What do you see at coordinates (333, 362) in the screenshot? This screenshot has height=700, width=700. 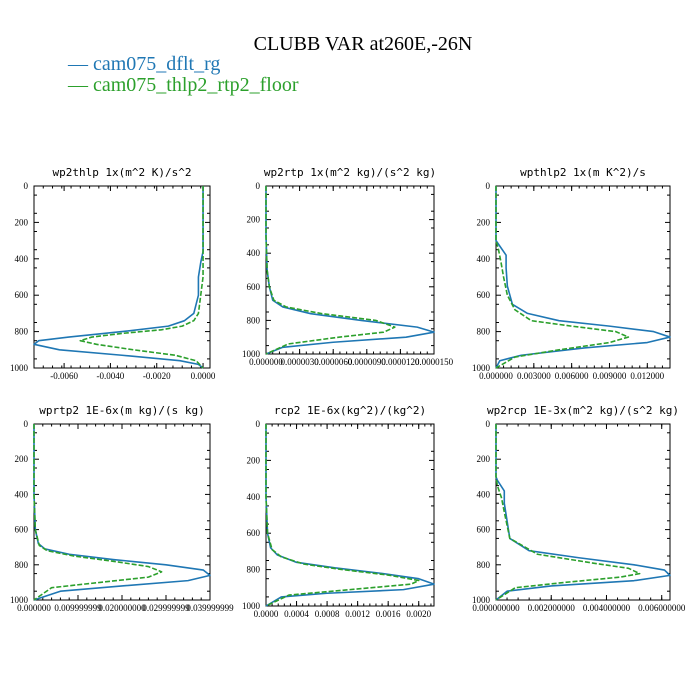 I see `x-tick-label: 0.0000060` at bounding box center [333, 362].